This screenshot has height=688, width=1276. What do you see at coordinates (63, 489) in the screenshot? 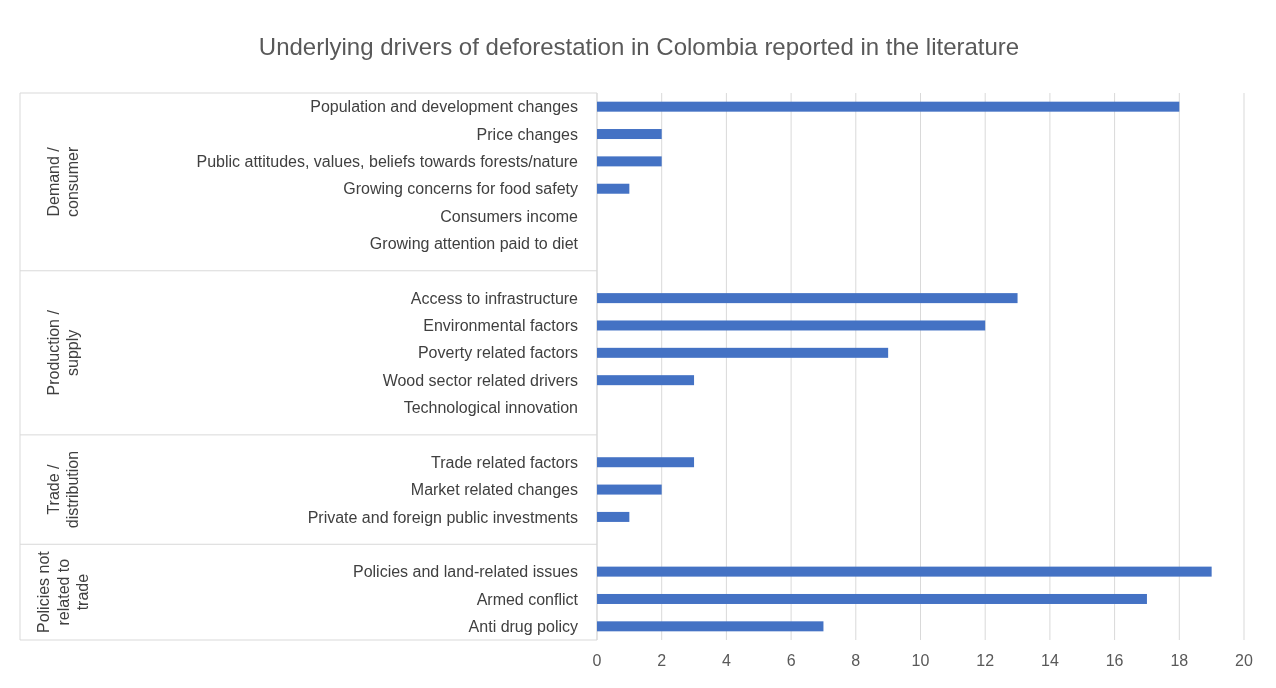
I see `text: Trade / distribution` at bounding box center [63, 489].